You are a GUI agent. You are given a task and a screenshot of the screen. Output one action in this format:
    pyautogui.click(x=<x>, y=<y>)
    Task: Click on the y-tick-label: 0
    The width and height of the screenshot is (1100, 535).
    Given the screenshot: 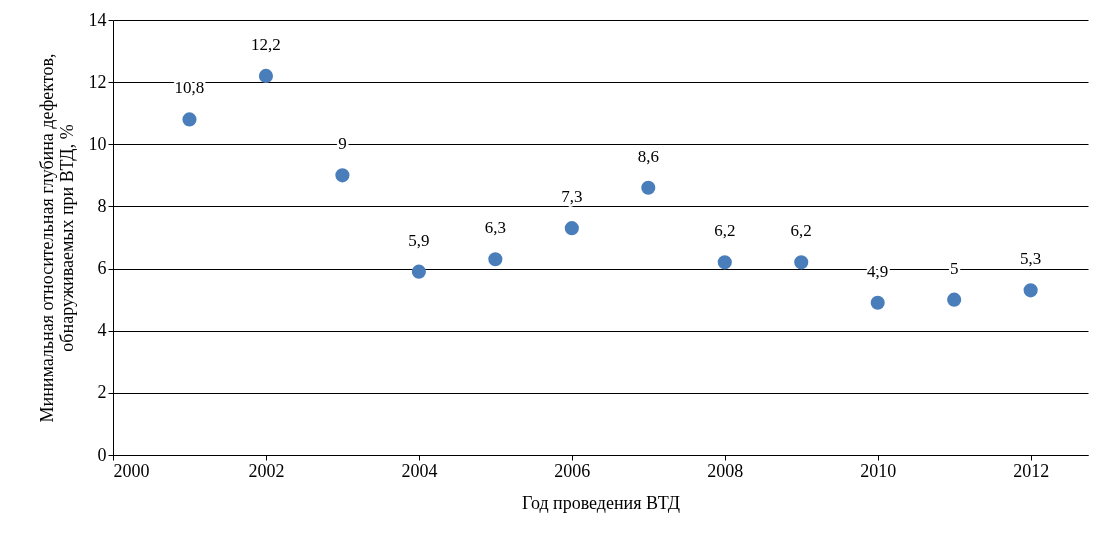 What is the action you would take?
    pyautogui.click(x=102, y=454)
    